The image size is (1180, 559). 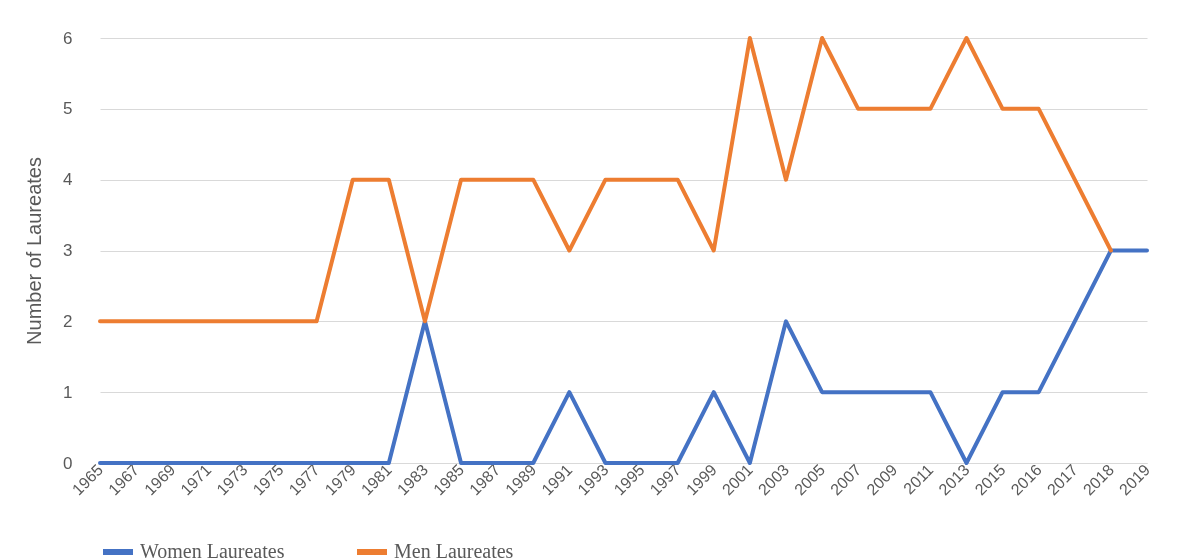 I want to click on y-tick-label: 2, so click(x=68, y=321).